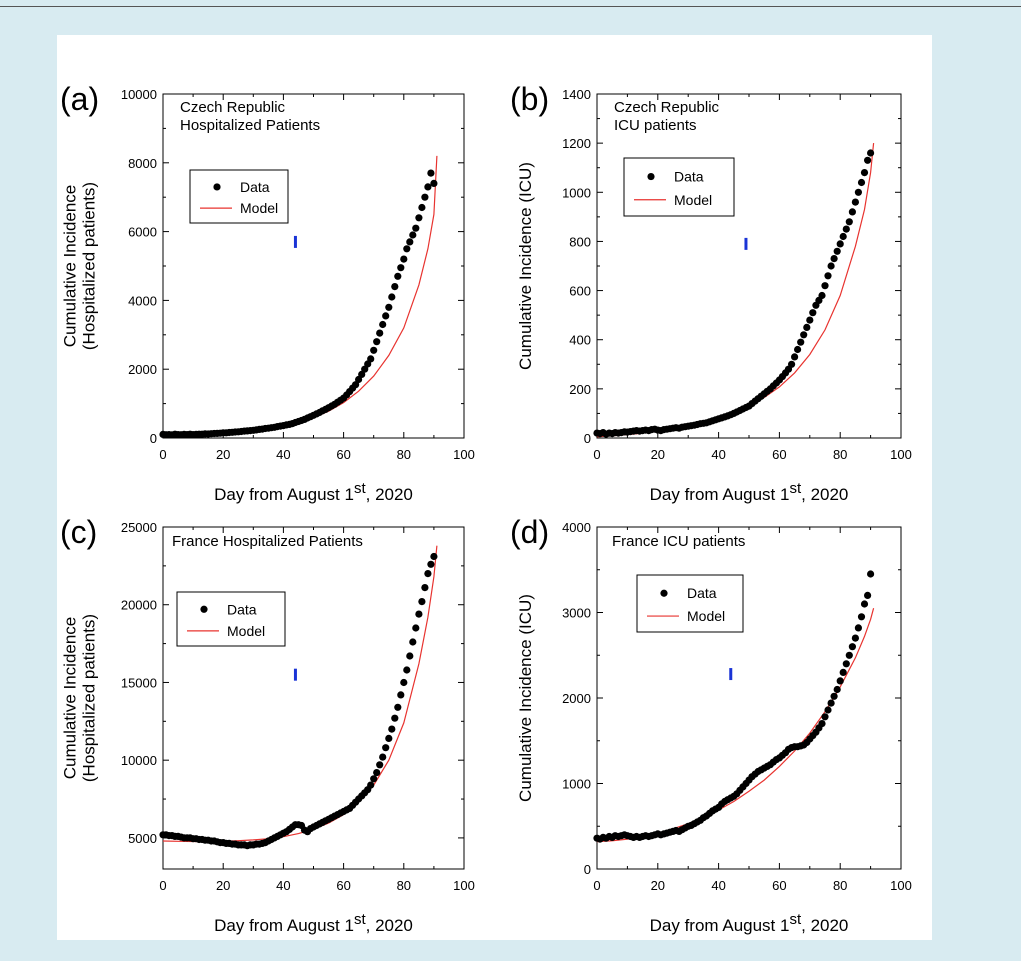  Describe the element at coordinates (142, 300) in the screenshot. I see `y-tick-label: 4000` at that location.